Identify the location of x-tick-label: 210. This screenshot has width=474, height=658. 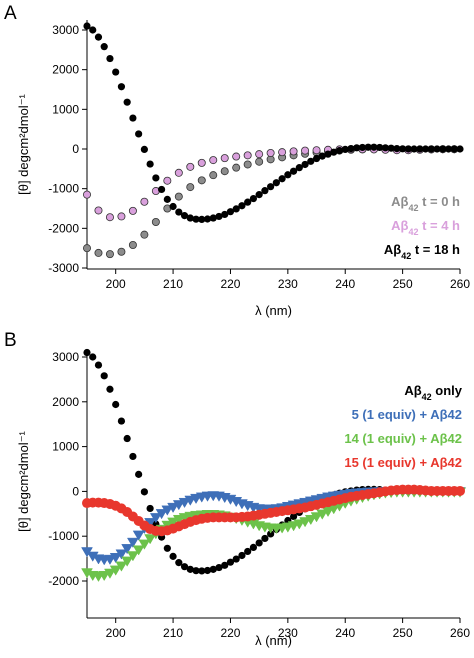
(173, 284).